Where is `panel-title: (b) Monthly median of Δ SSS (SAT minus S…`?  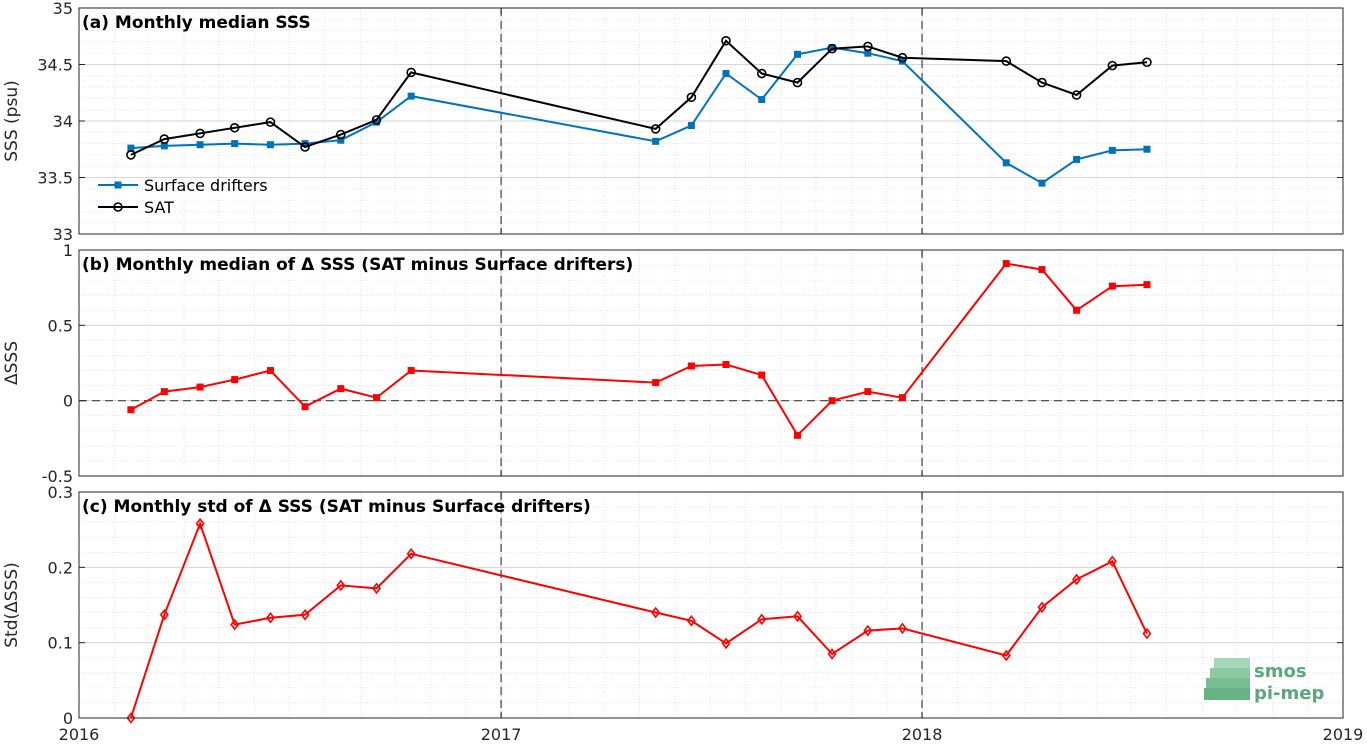
panel-title: (b) Monthly median of Δ SSS (SAT minus S… is located at coordinates (357, 265).